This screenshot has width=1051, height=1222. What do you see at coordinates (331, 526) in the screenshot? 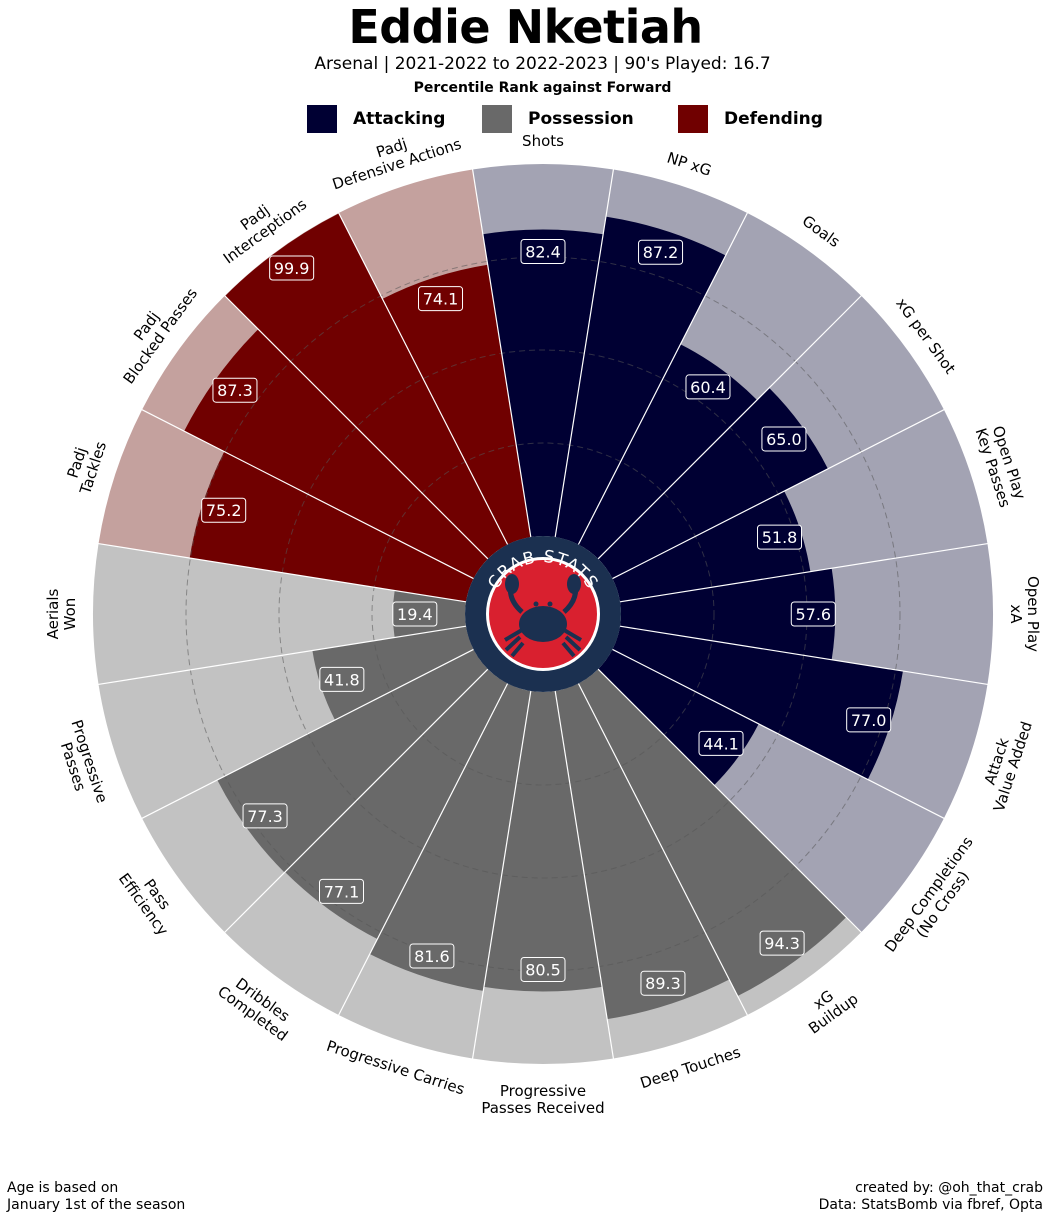
I see `bar-padj-tackles` at bounding box center [331, 526].